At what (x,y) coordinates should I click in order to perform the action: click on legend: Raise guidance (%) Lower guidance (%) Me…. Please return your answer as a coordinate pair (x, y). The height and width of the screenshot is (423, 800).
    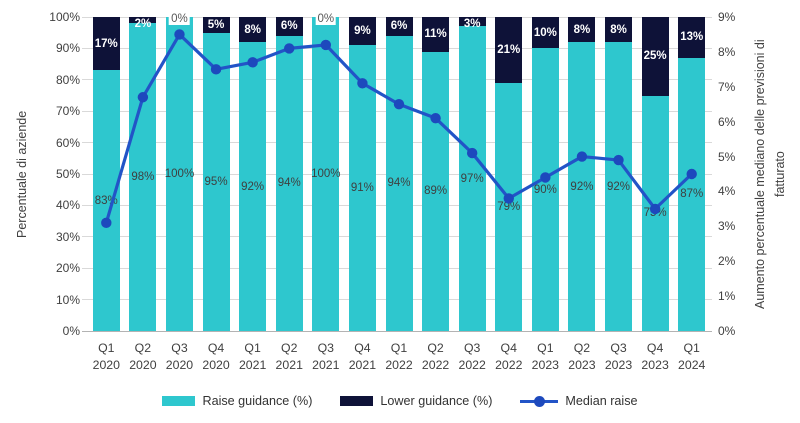
    Looking at the image, I should click on (400, 401).